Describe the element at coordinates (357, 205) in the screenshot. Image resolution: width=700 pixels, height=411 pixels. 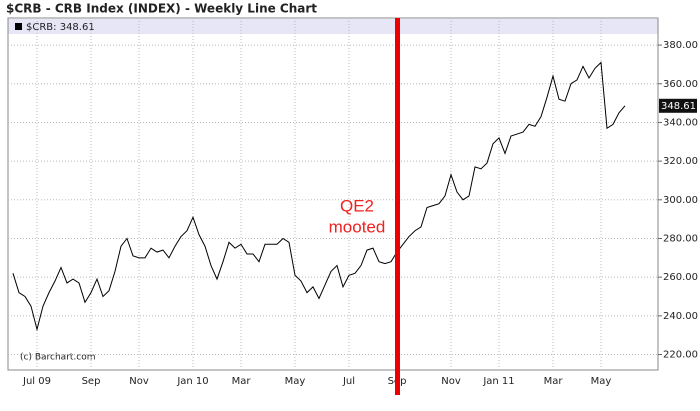
I see `annotation: QE2` at that location.